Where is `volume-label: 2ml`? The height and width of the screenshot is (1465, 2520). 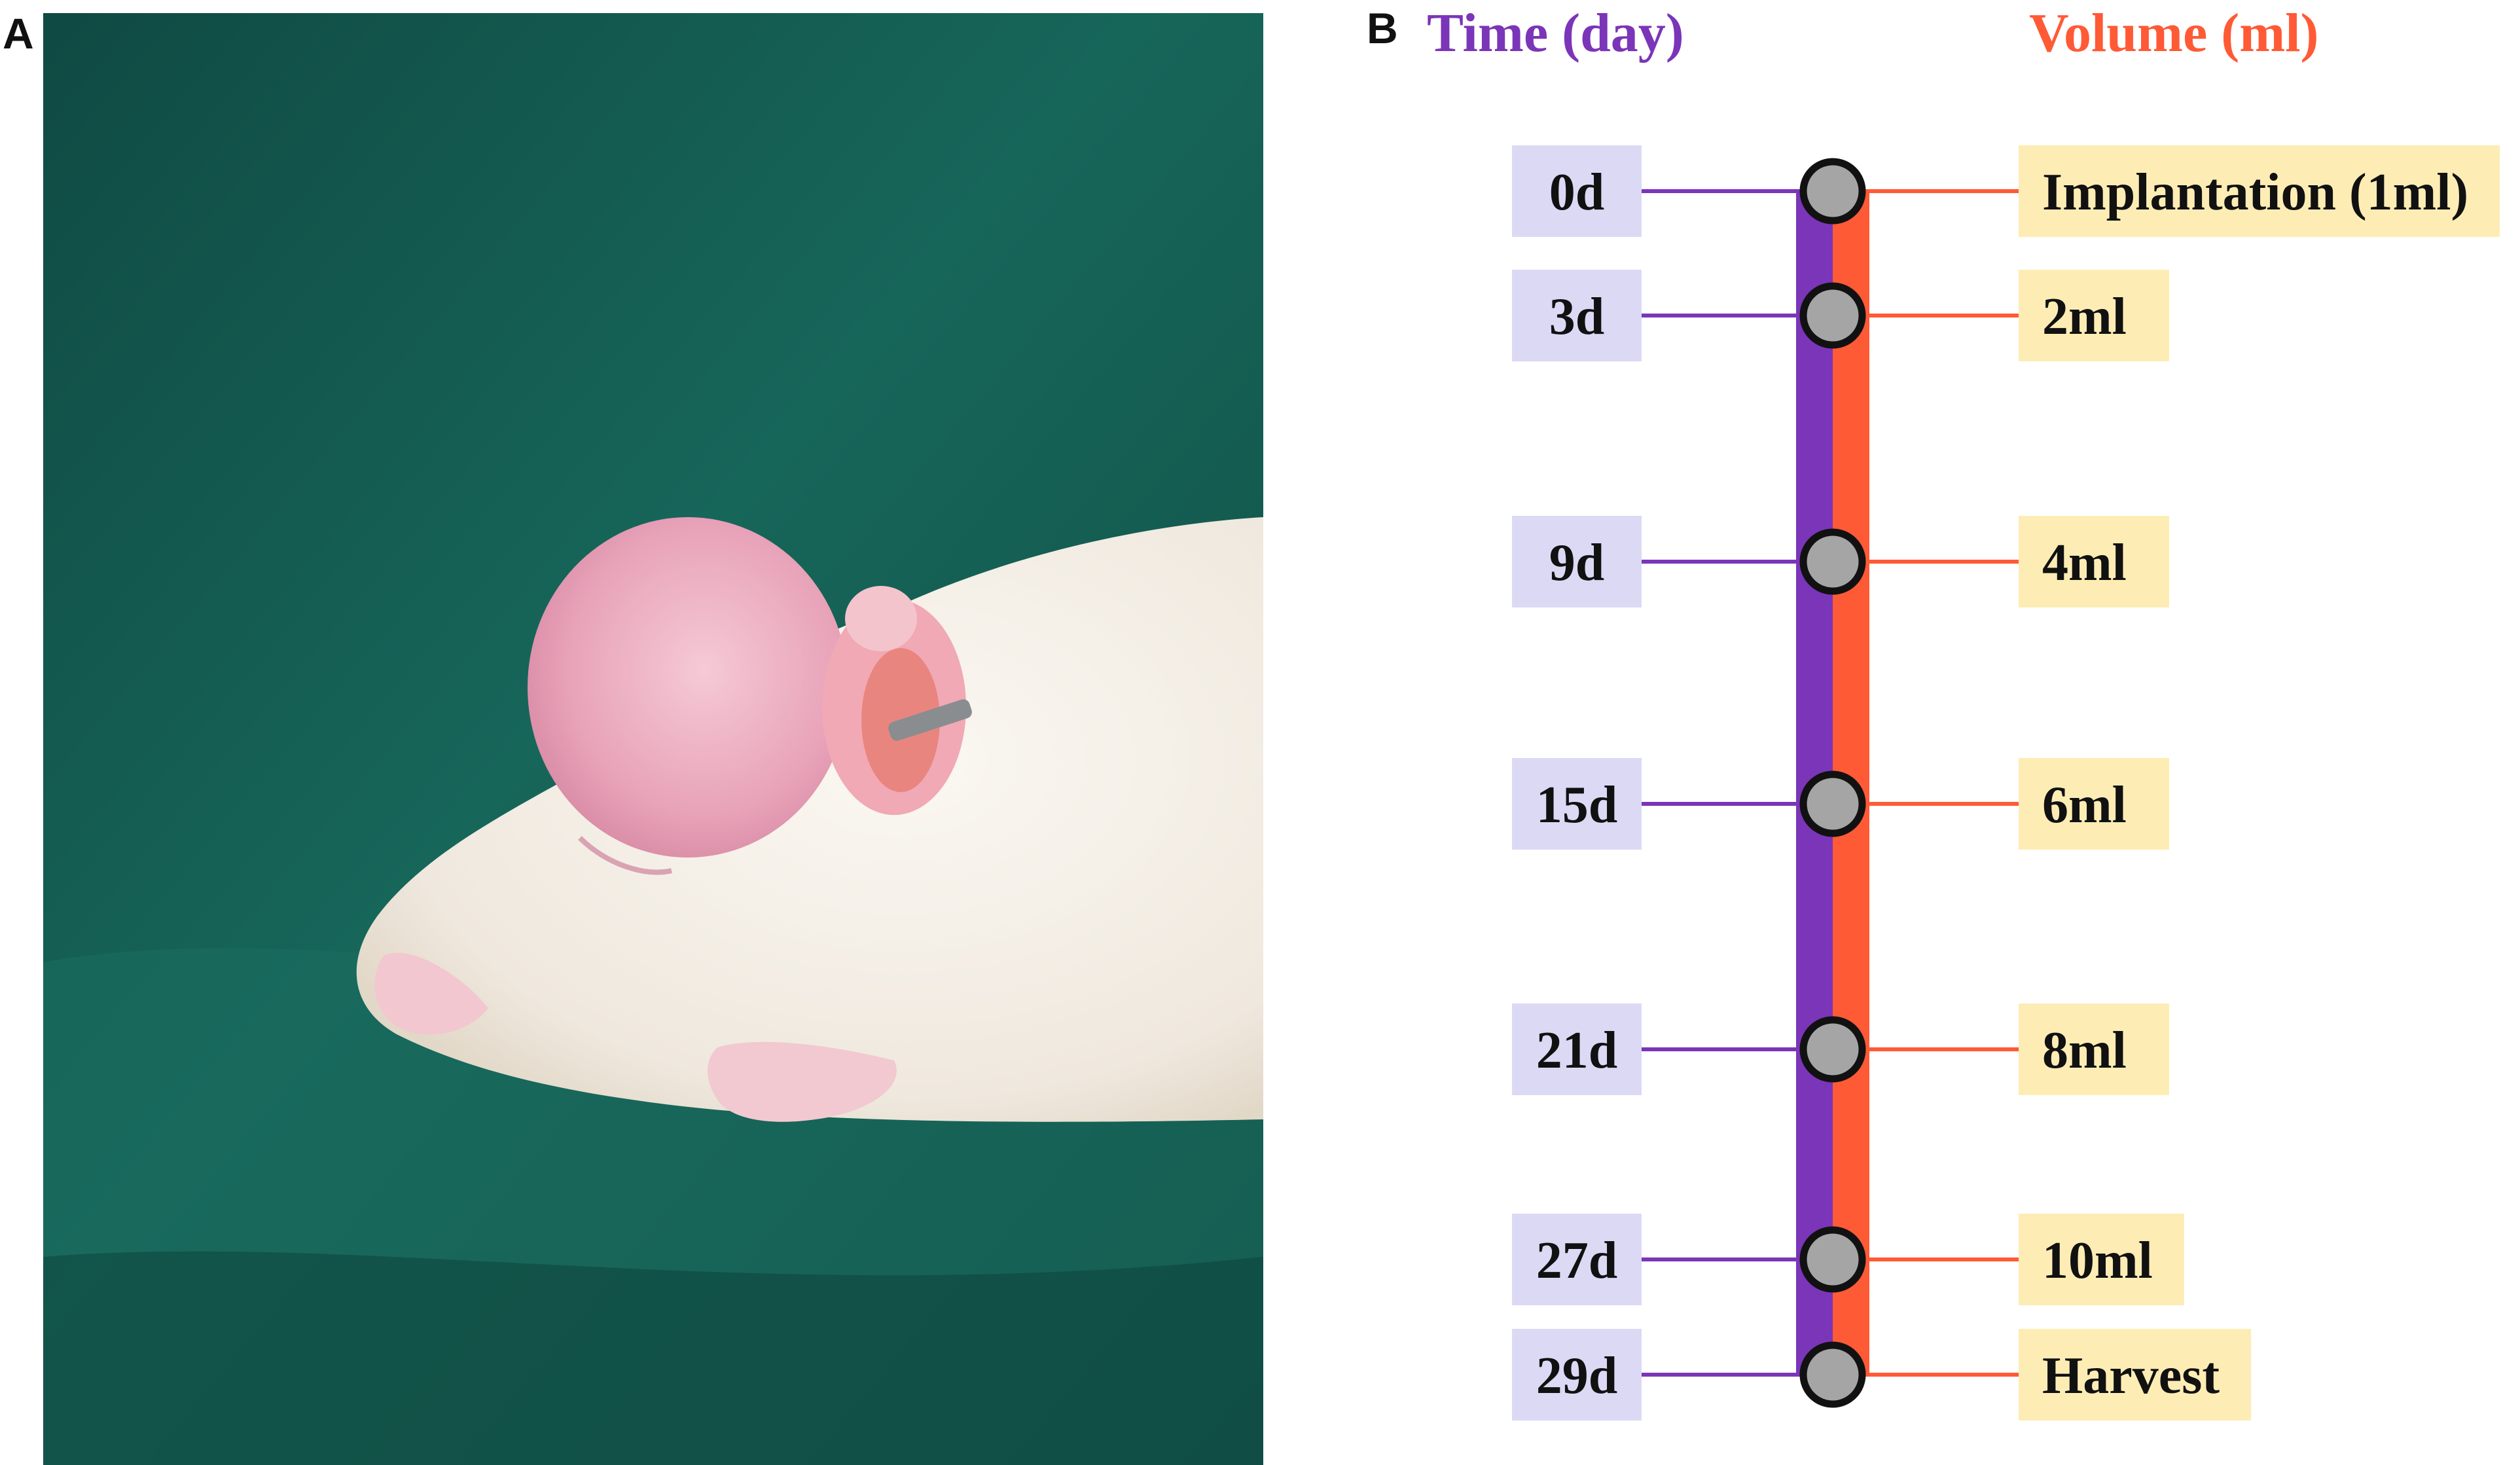
volume-label: 2ml is located at coordinates (2084, 317).